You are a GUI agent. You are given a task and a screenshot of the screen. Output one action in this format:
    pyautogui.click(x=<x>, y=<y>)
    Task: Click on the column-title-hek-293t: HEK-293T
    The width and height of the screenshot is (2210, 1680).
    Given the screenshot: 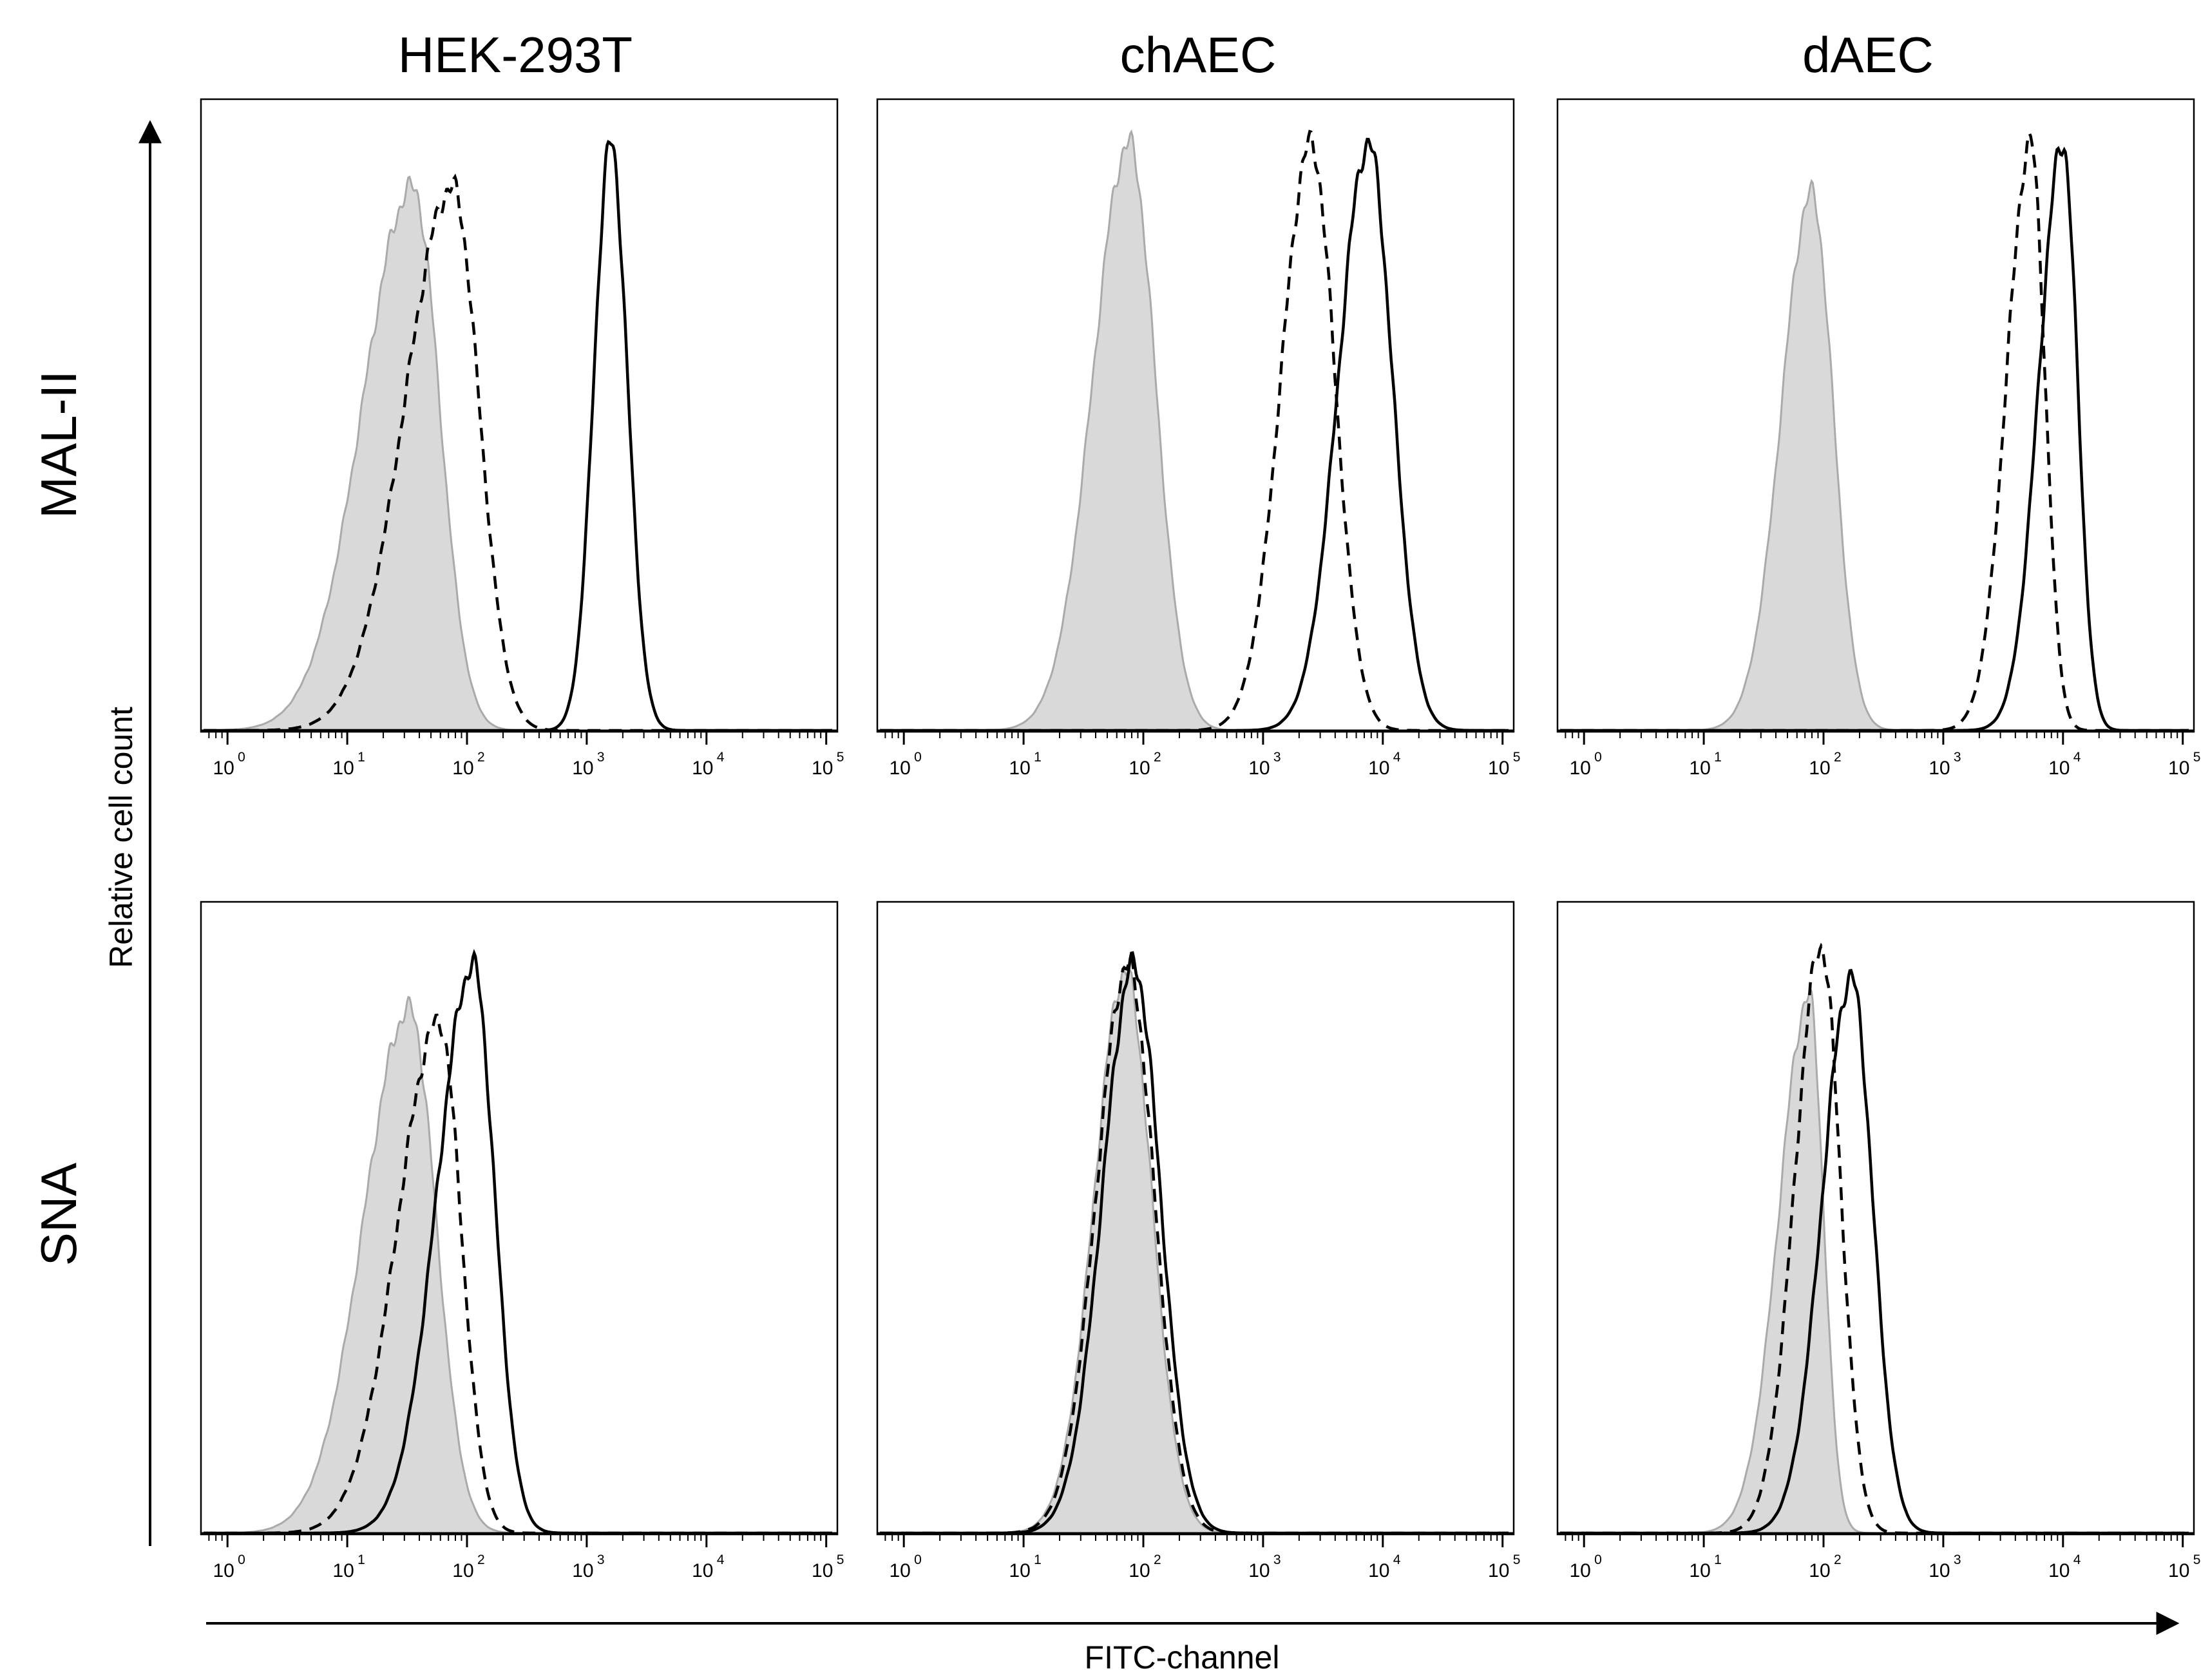 What is the action you would take?
    pyautogui.click(x=515, y=54)
    